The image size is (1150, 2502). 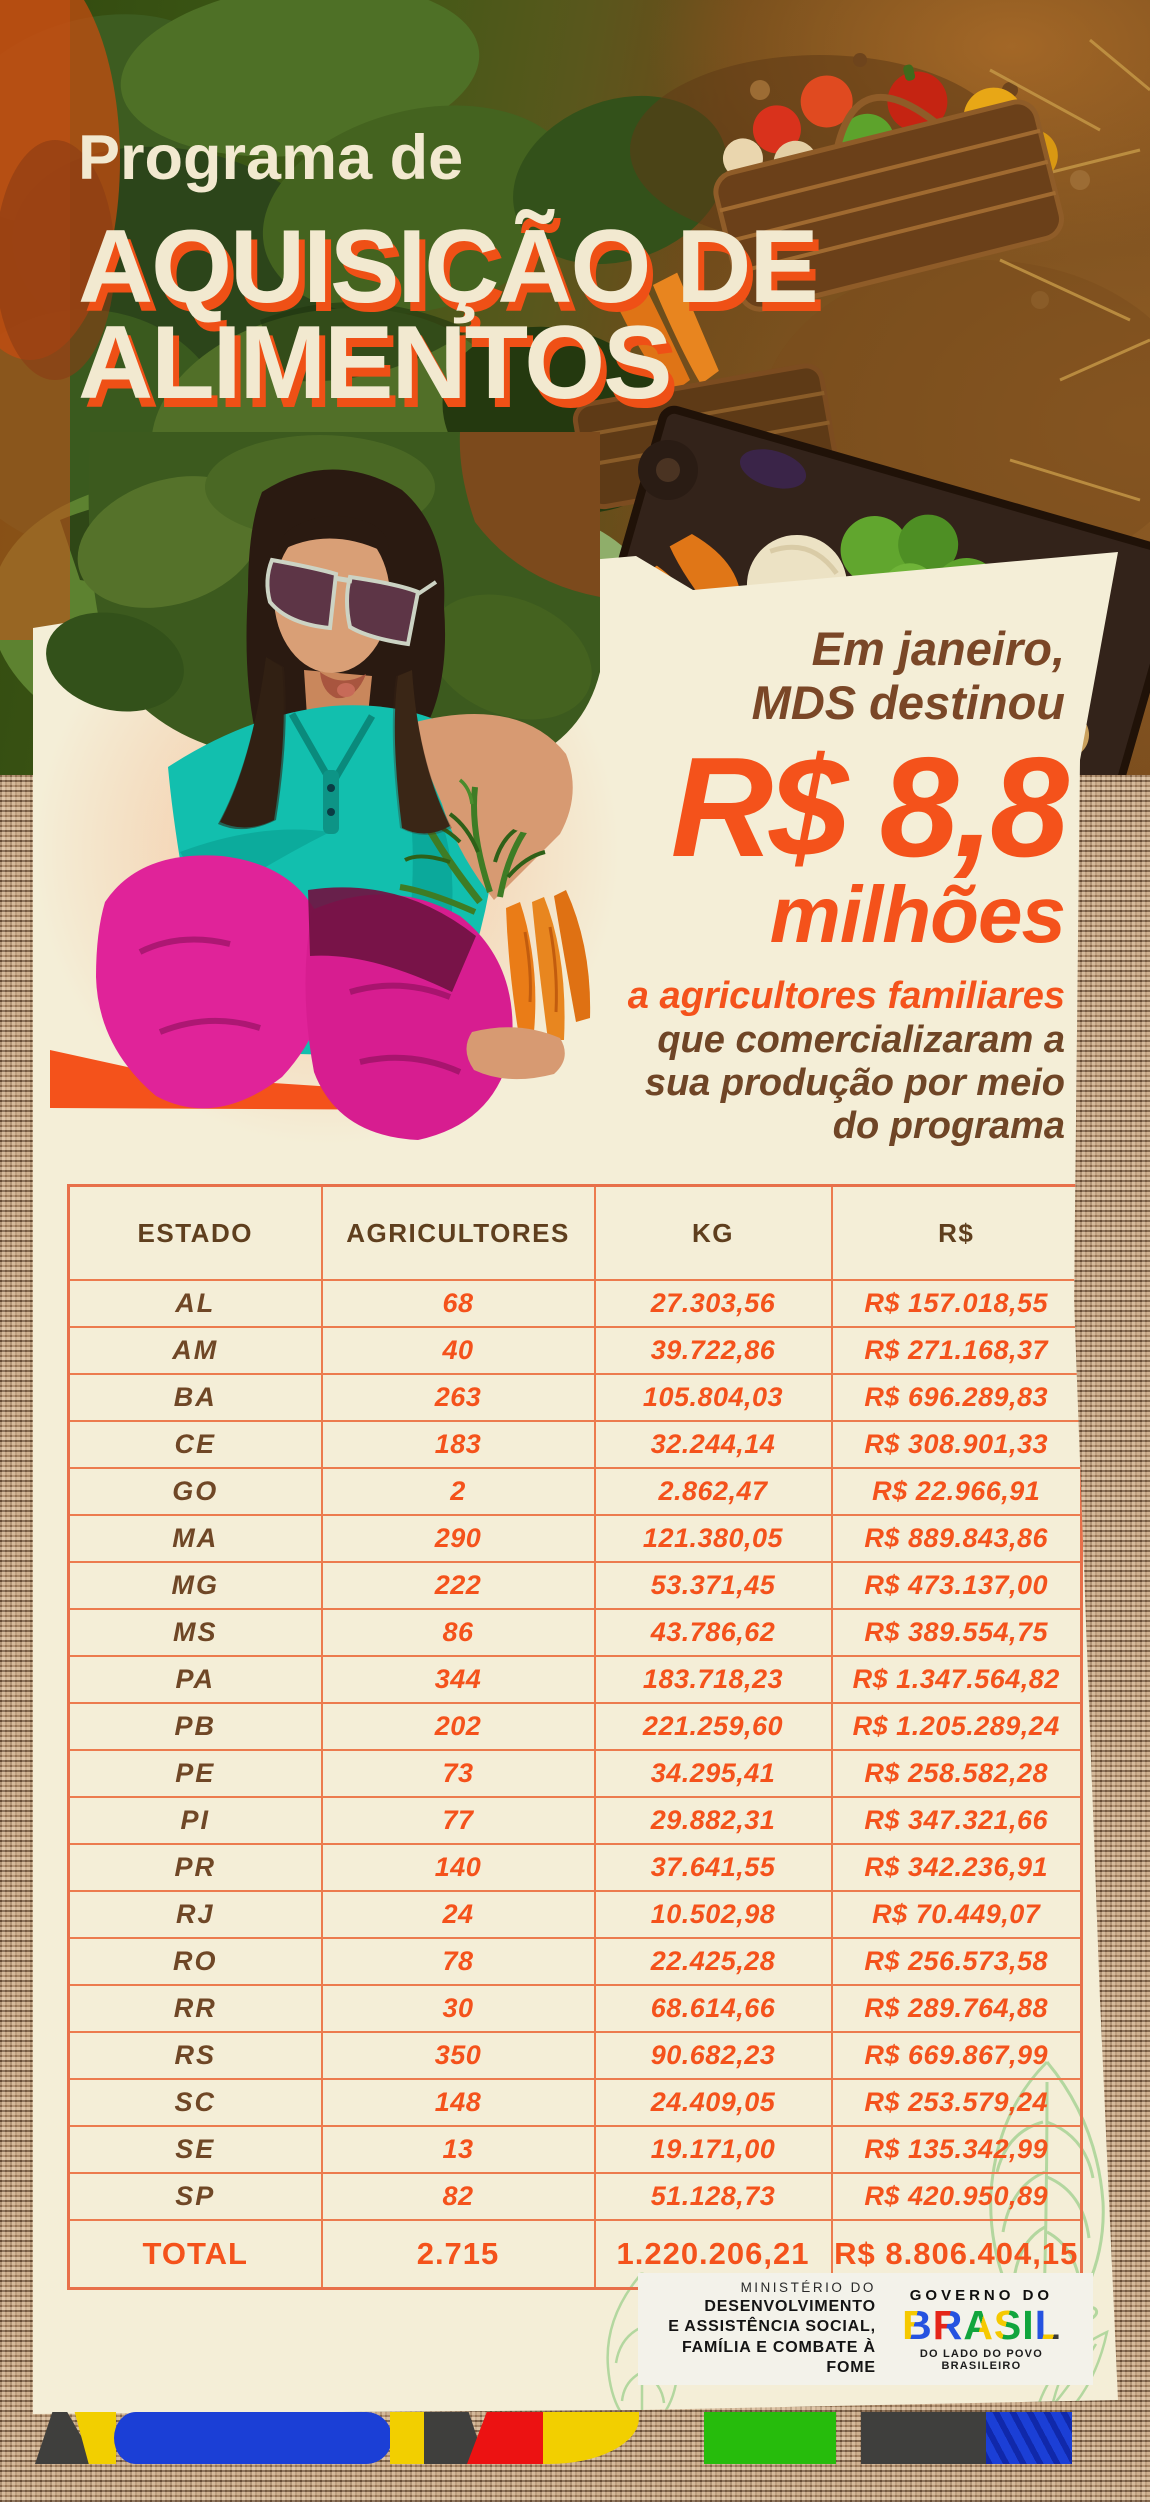 I want to click on table-row: MS 86 43.786,62 R$ 389.554,75, so click(x=575, y=1632).